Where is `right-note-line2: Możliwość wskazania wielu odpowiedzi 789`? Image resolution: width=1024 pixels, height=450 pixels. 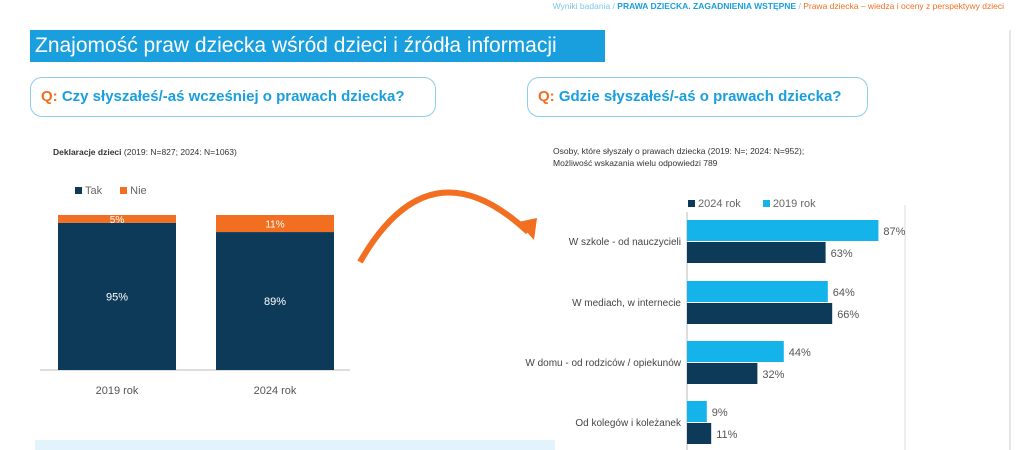
right-note-line2: Możliwość wskazania wielu odpowiedzi 789 is located at coordinates (635, 163).